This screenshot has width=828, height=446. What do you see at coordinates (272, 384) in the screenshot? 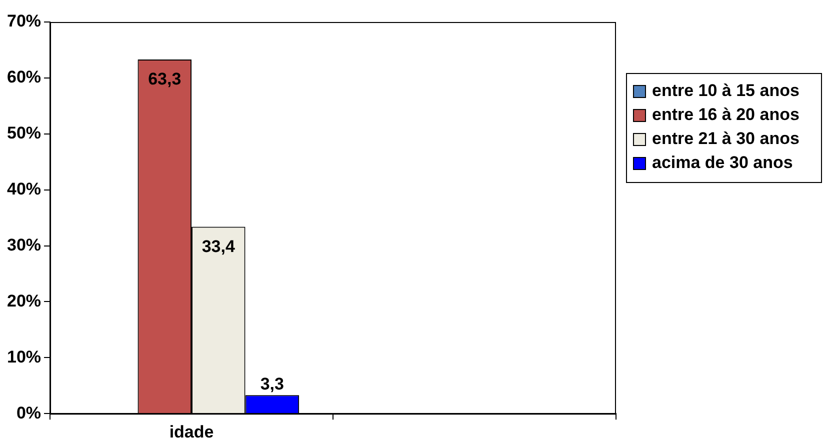
I see `data-label: 3,3` at bounding box center [272, 384].